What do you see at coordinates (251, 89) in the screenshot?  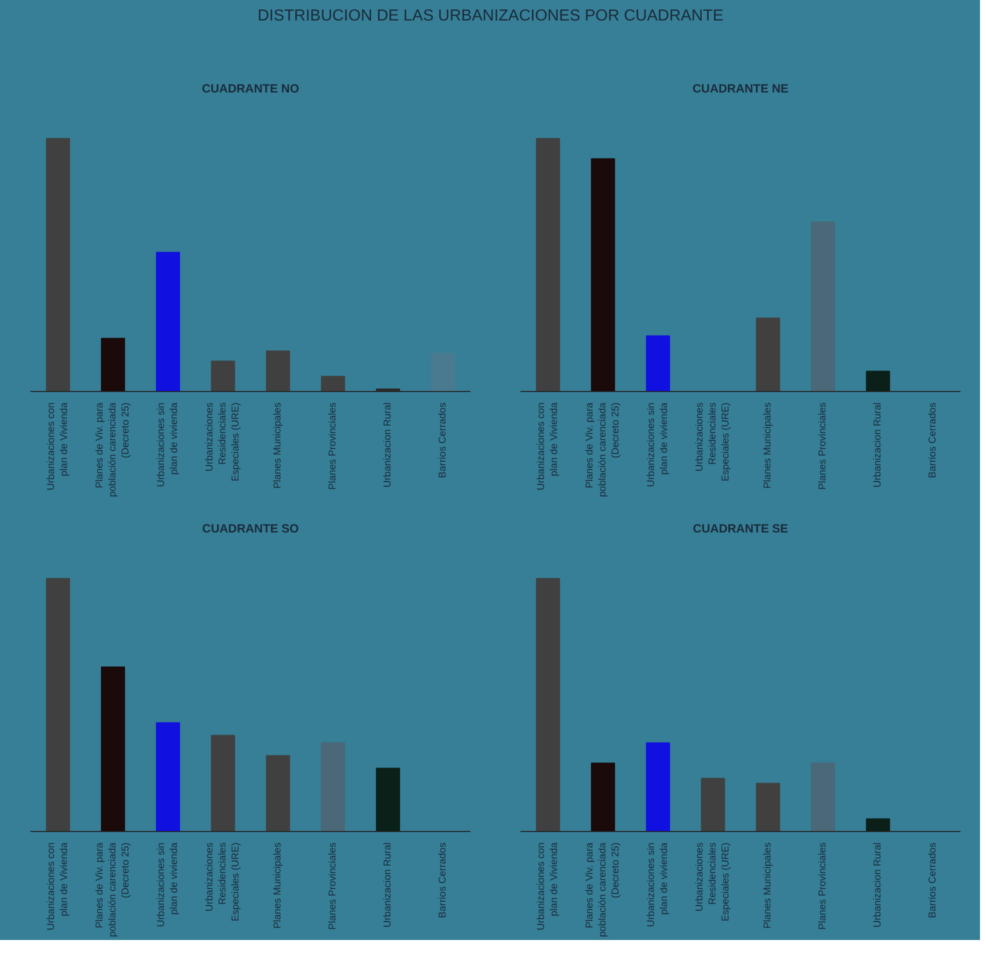 I see `chart-title: CUADRANTE NO` at bounding box center [251, 89].